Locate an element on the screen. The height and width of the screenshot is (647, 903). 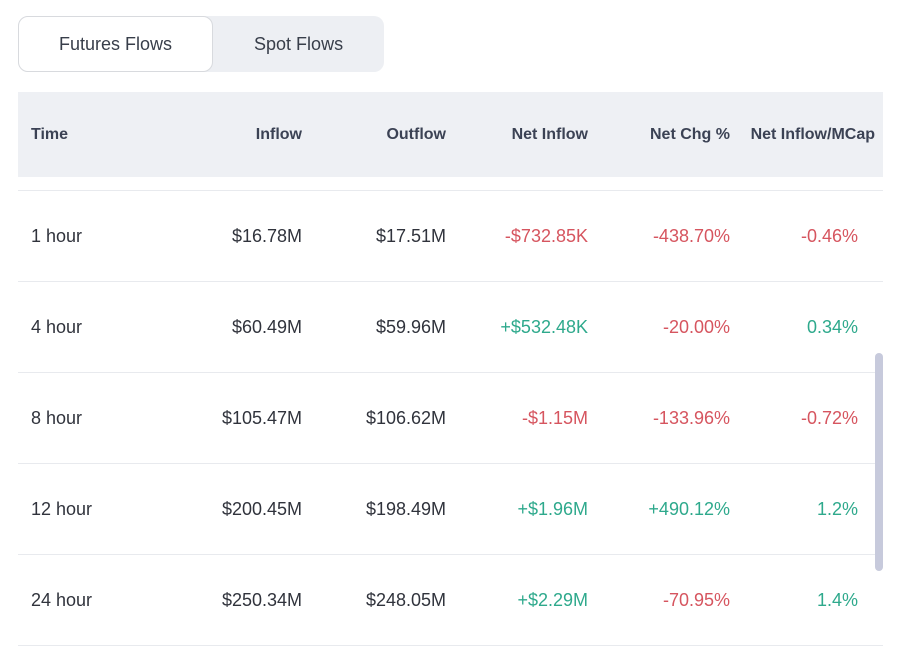
cell-outflow: $59.96M is located at coordinates (410, 326).